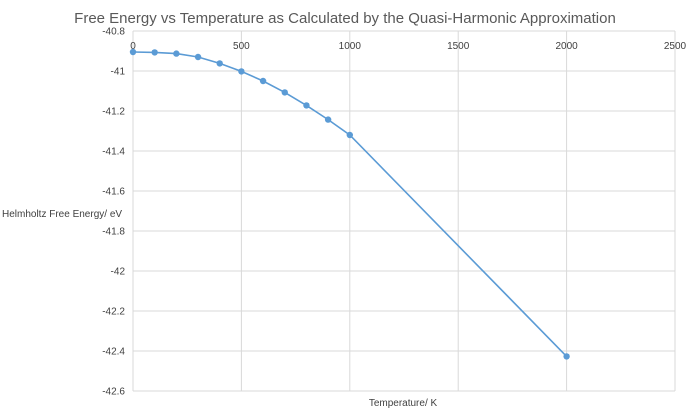 This screenshot has width=700, height=420. Describe the element at coordinates (408, 46) in the screenshot. I see `x-axis-ticks: 0 500 1000 1500 2000 2500` at that location.